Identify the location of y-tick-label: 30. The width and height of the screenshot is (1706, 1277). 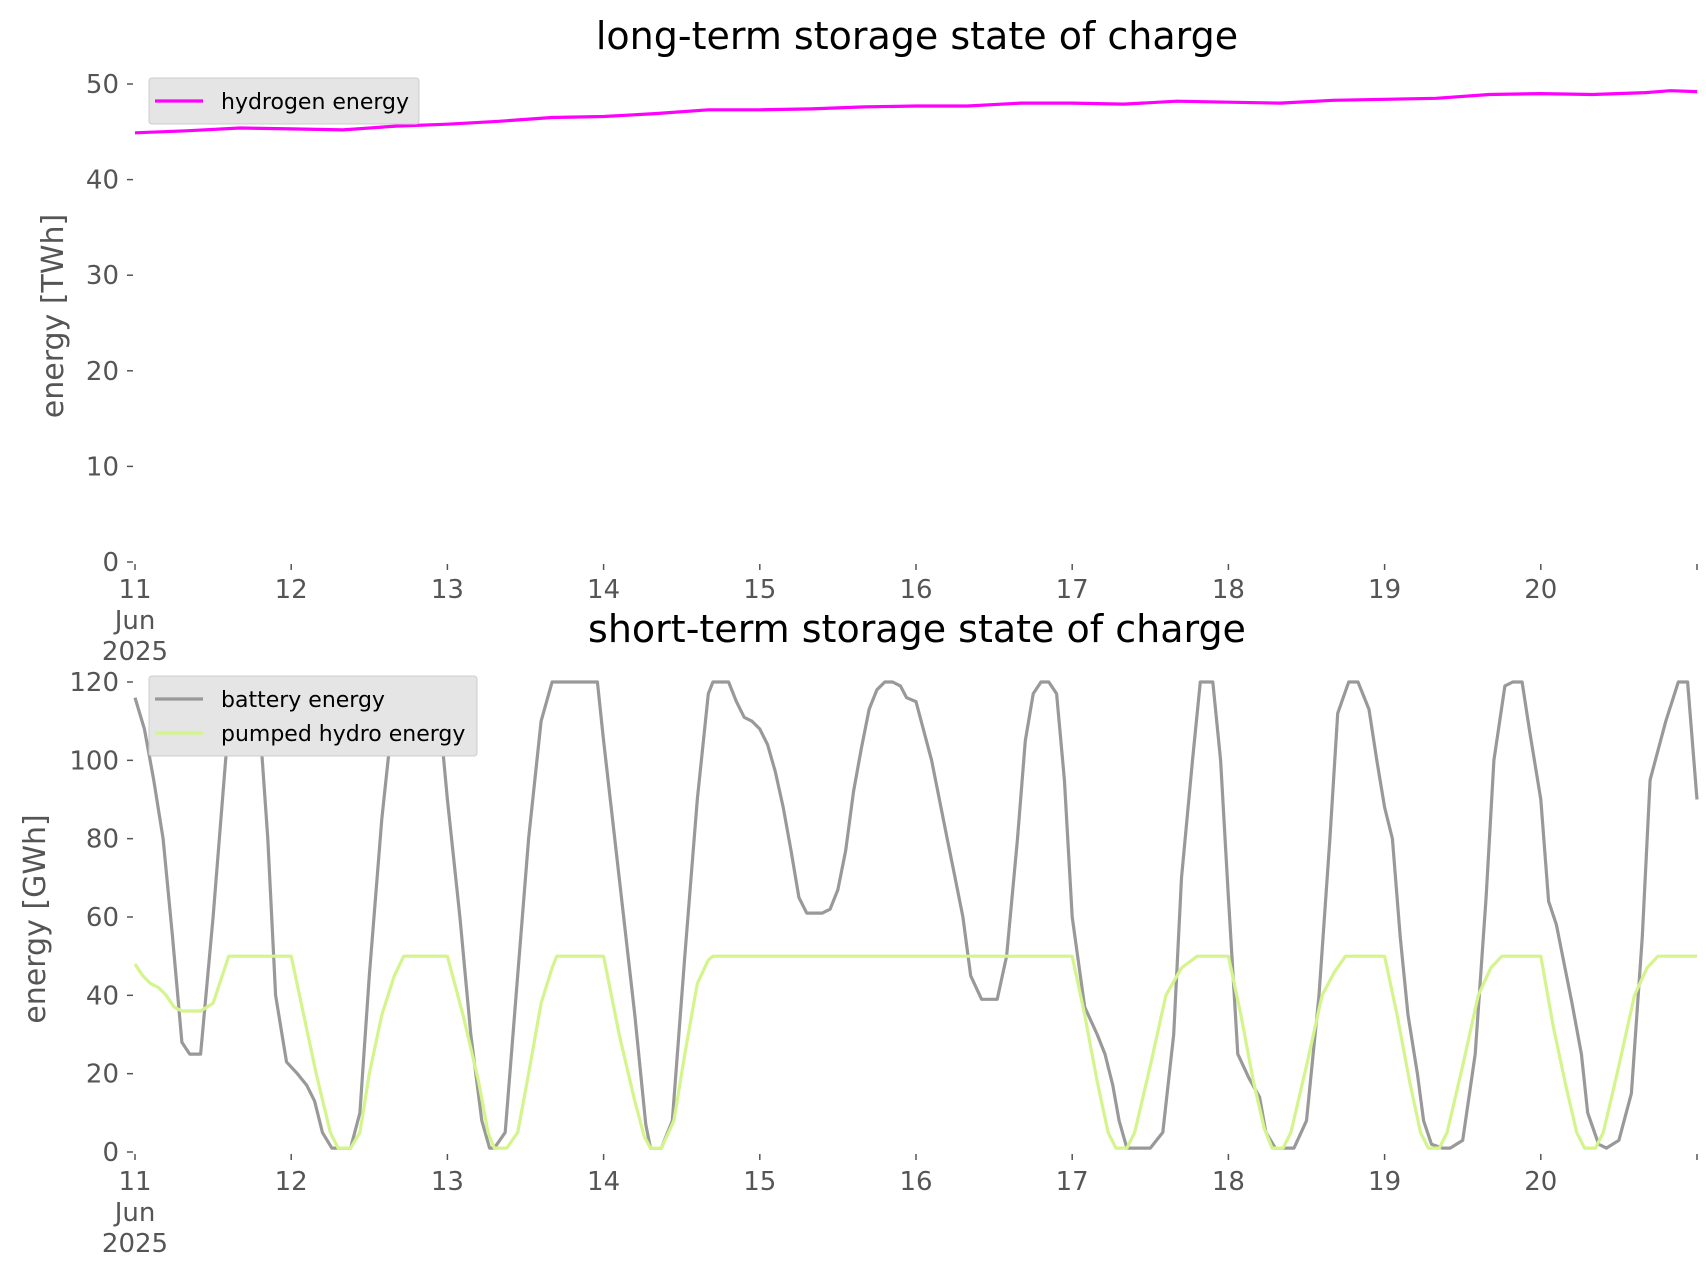
(102, 276).